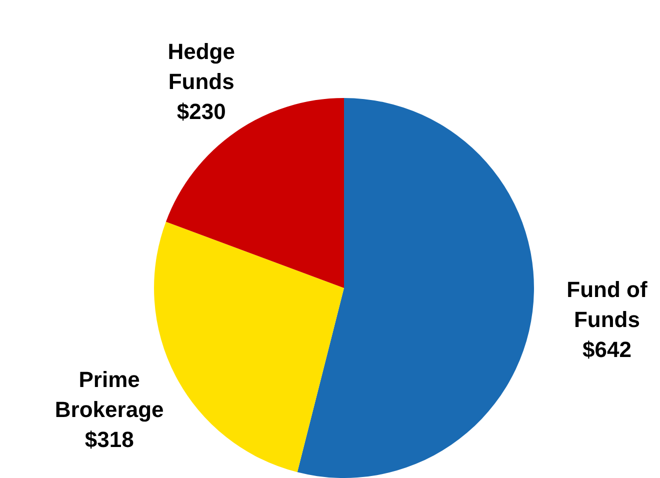  What do you see at coordinates (607, 304) in the screenshot?
I see `slice-label: Fund of Funds` at bounding box center [607, 304].